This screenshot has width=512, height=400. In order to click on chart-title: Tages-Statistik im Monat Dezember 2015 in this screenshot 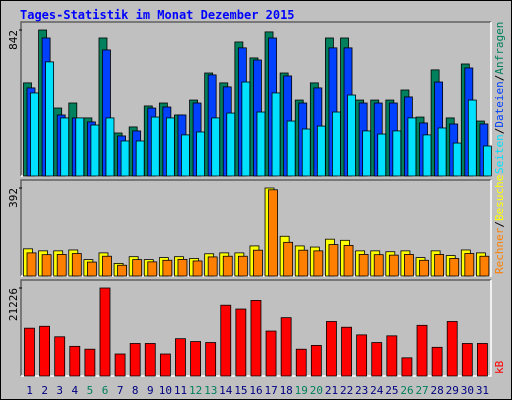, I will do `click(157, 15)`.